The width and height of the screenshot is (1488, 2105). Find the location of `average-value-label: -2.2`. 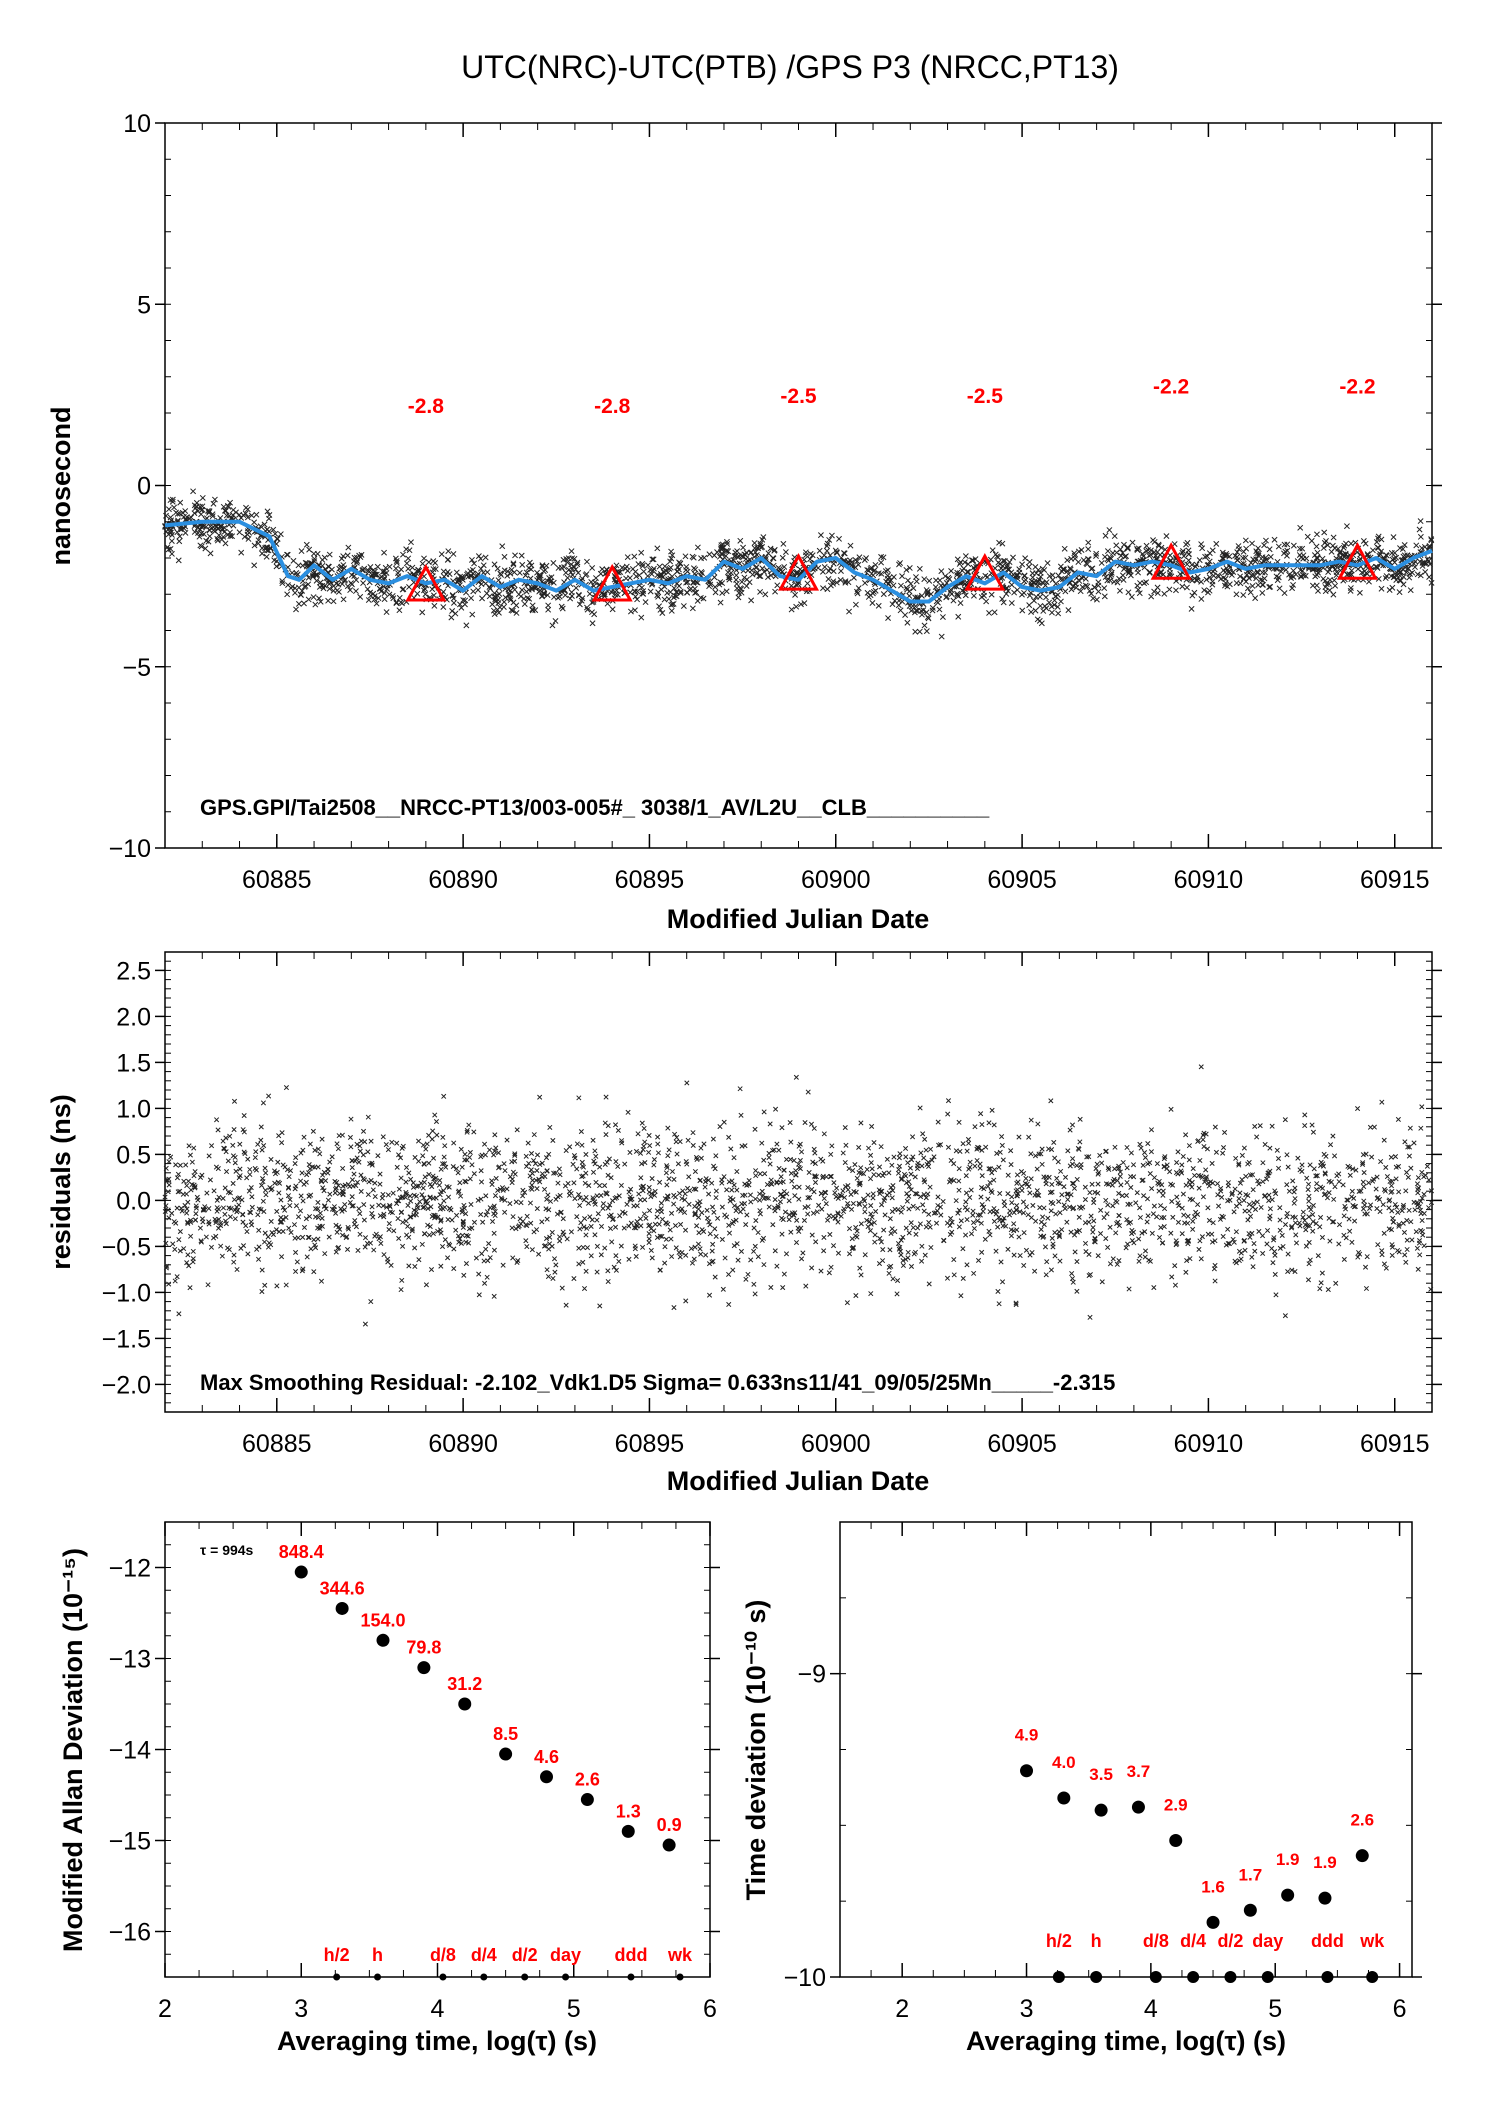

average-value-label: -2.2 is located at coordinates (1357, 386).